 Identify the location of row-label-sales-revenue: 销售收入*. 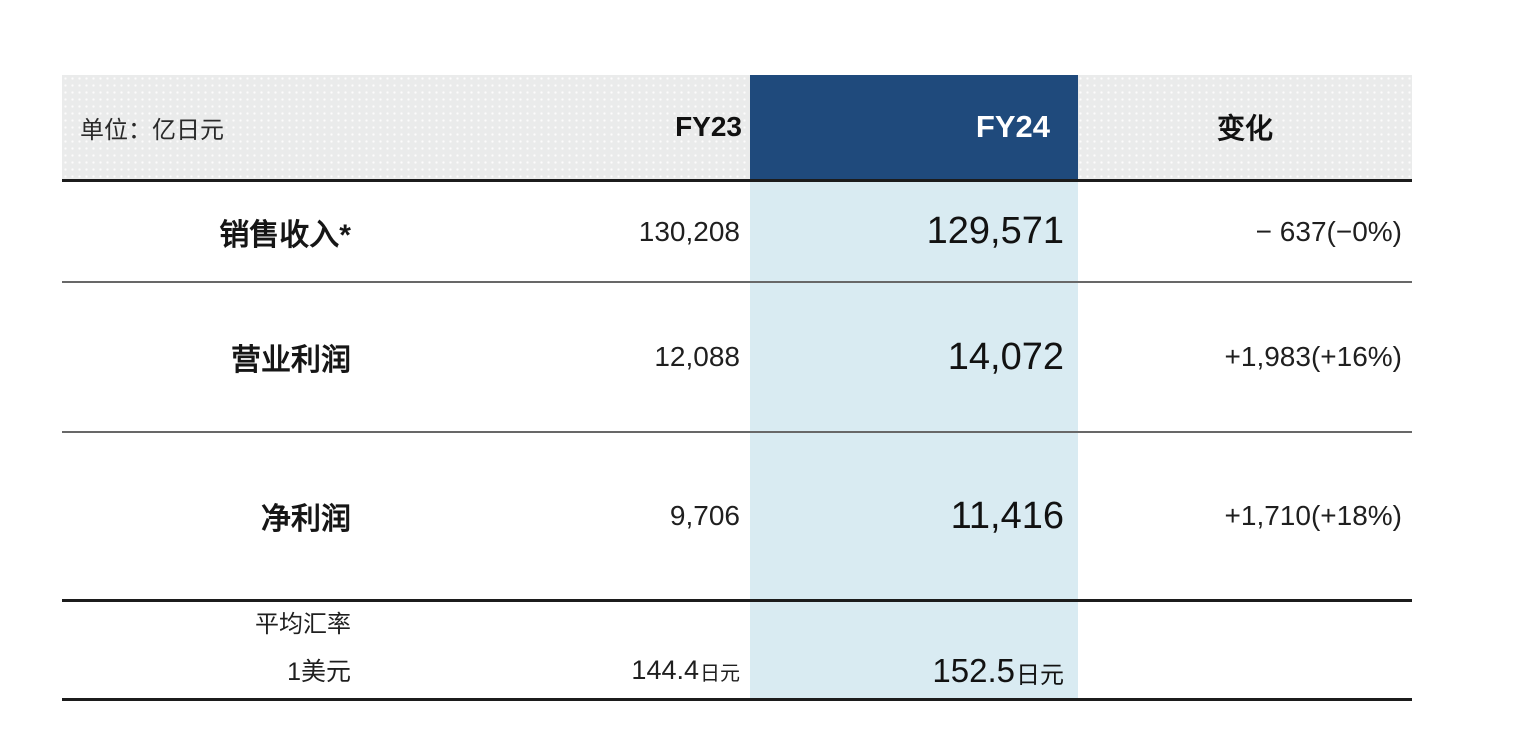
(285, 235).